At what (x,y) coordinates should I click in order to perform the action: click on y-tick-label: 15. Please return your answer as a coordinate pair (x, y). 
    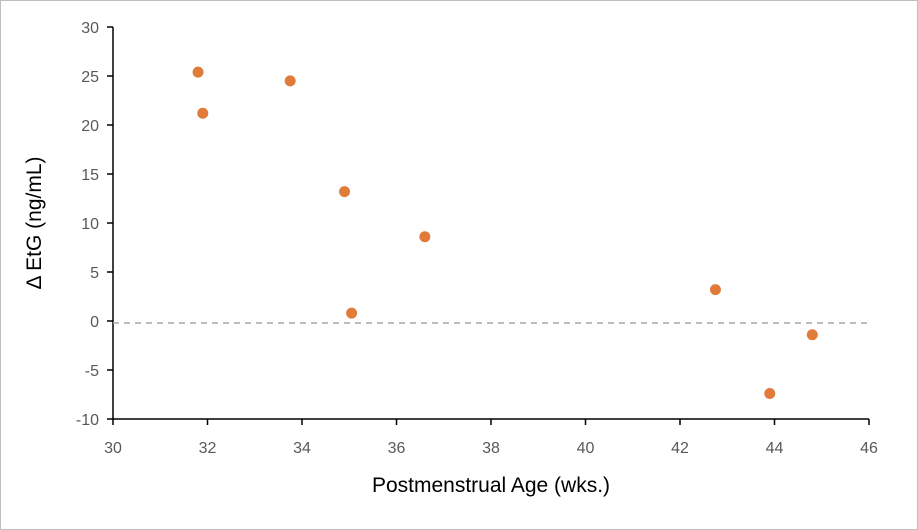
    Looking at the image, I should click on (90, 175).